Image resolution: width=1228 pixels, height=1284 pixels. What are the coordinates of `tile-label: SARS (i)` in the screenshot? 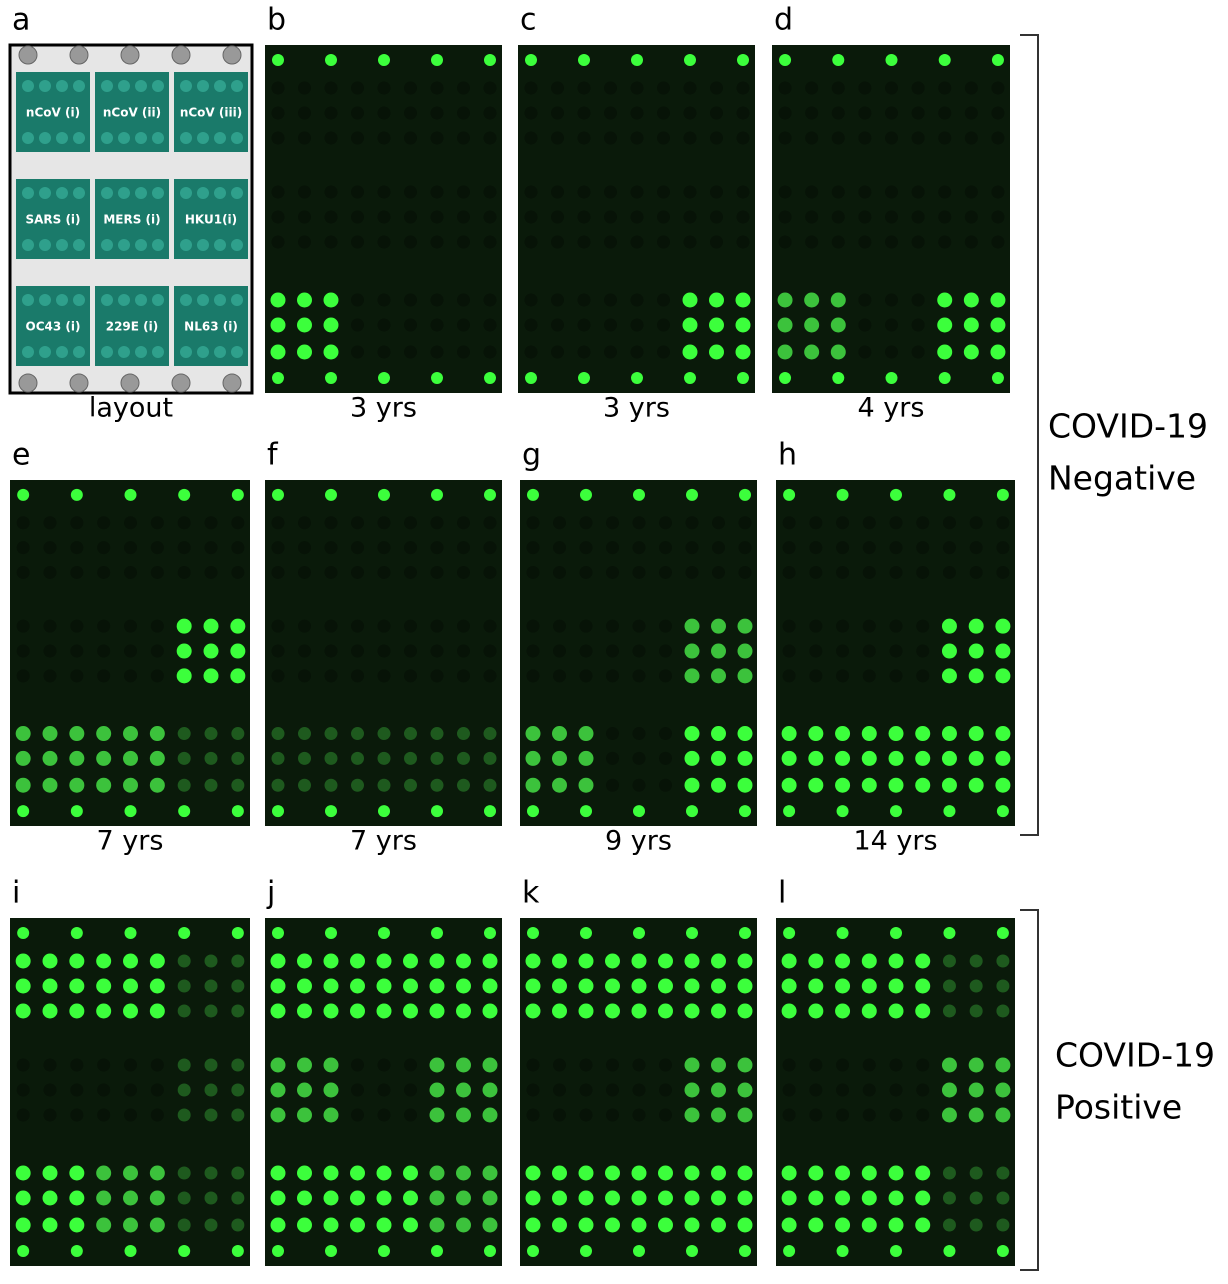 It's located at (52, 220).